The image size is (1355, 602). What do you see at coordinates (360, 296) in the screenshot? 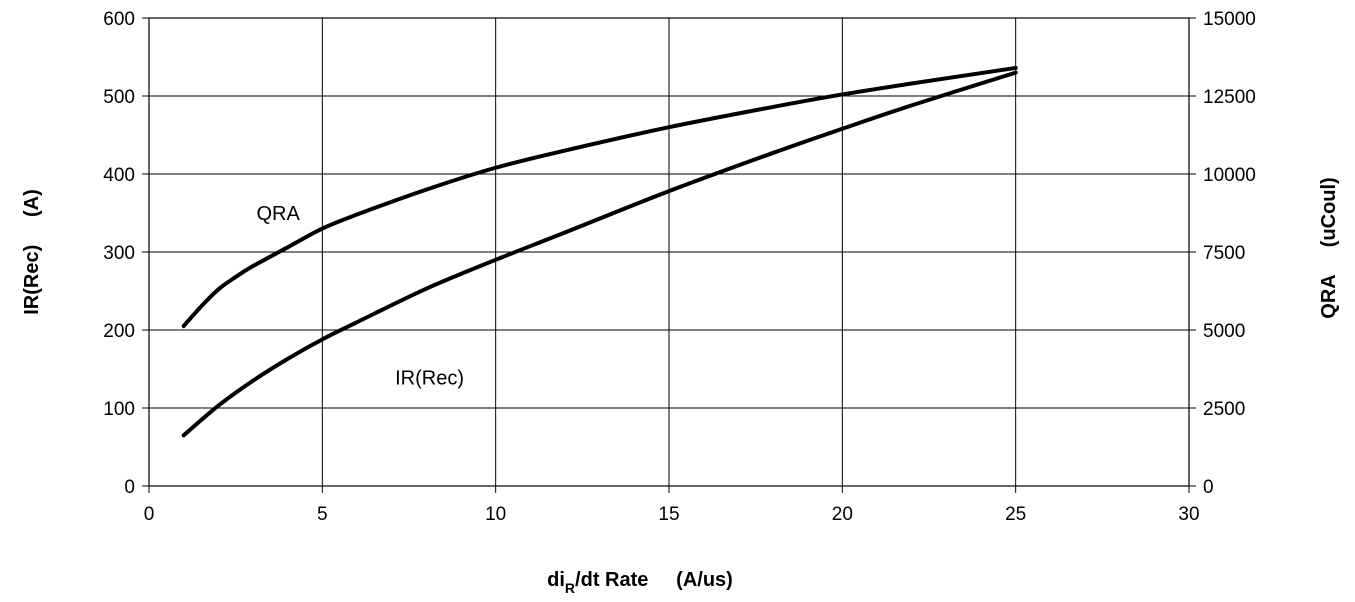
I see `annotations: QRA IR(Rec)` at bounding box center [360, 296].